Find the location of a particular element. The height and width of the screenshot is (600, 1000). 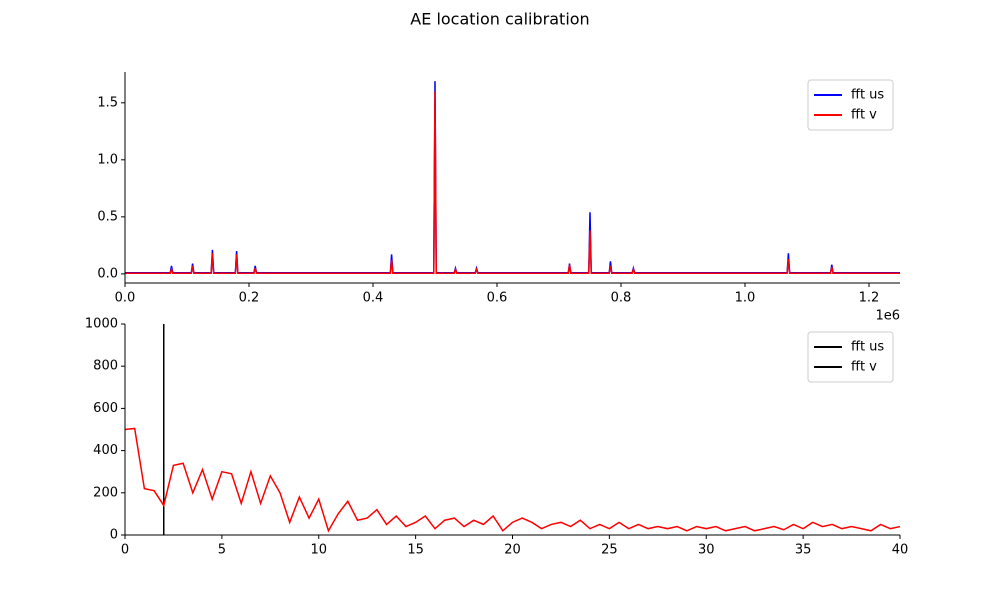

x-tick-label: 0.6 is located at coordinates (497, 298).